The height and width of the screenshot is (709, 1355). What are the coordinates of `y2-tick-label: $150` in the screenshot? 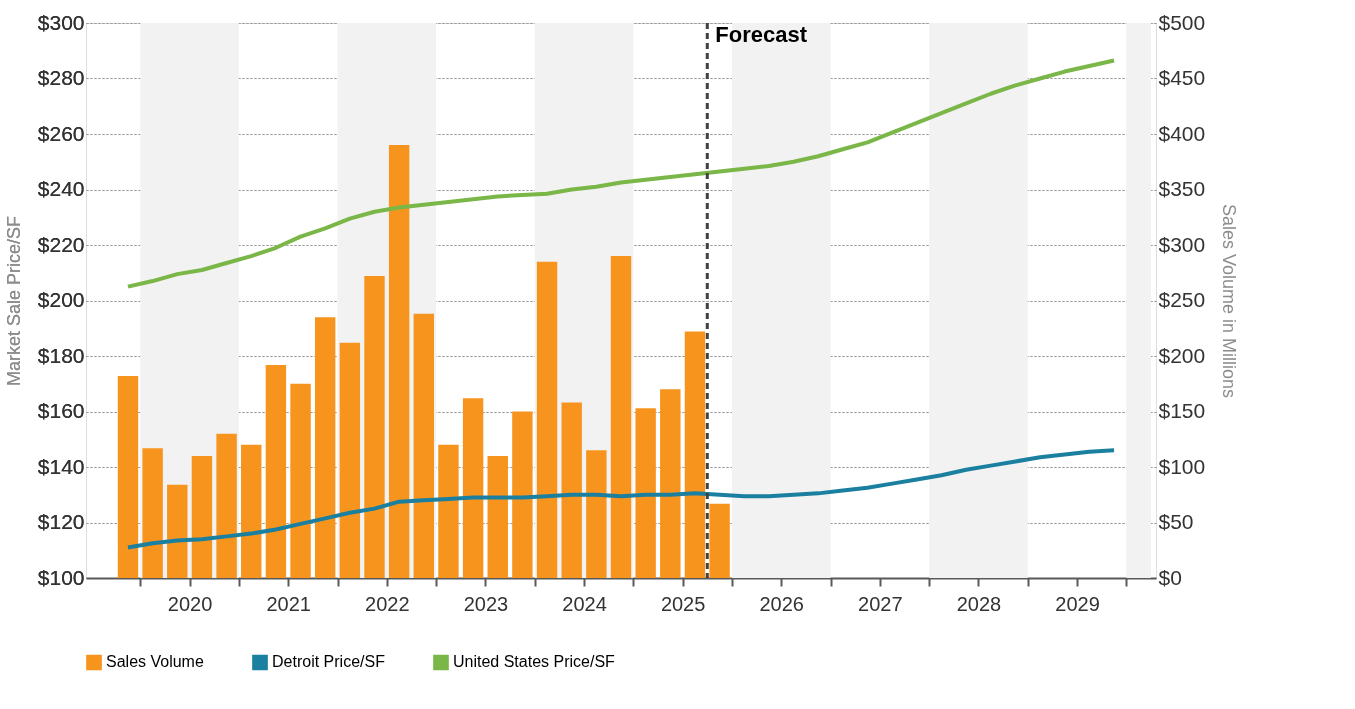 It's located at (1182, 410).